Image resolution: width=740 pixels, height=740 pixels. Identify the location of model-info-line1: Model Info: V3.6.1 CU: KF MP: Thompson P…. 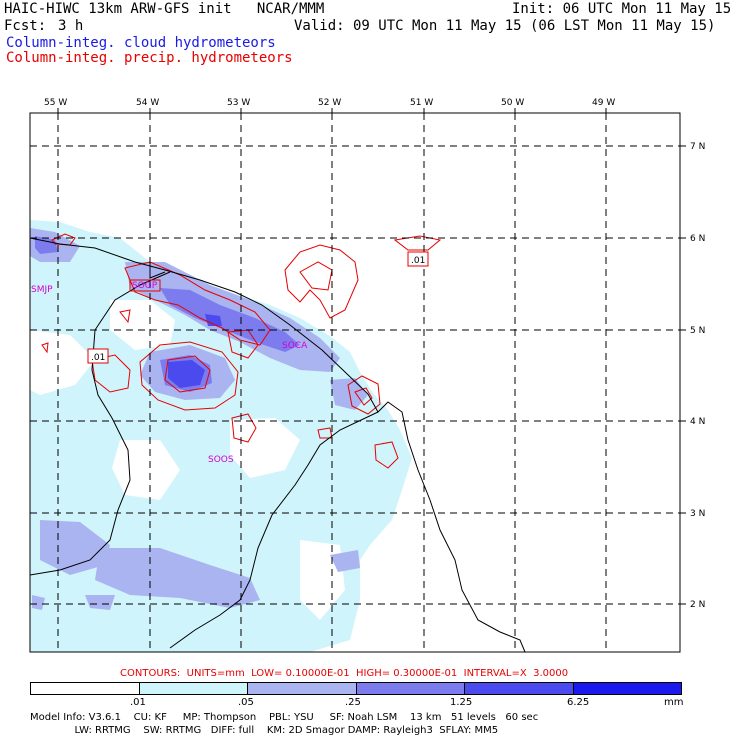
(284, 717).